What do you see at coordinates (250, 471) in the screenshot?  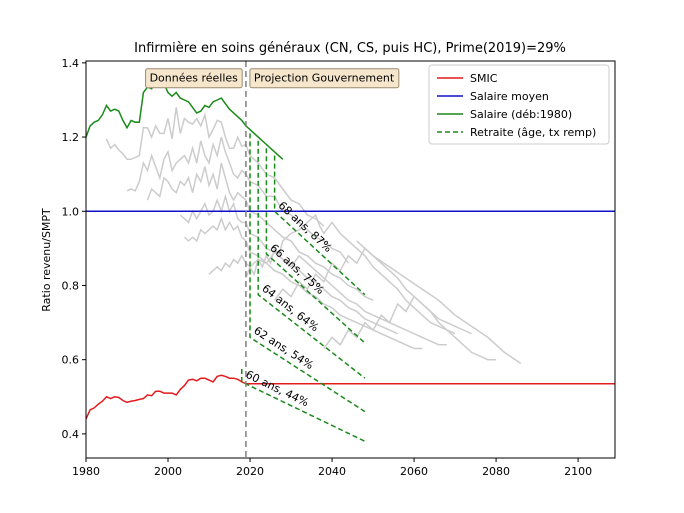 I see `x-tick-label-2020: 2020` at bounding box center [250, 471].